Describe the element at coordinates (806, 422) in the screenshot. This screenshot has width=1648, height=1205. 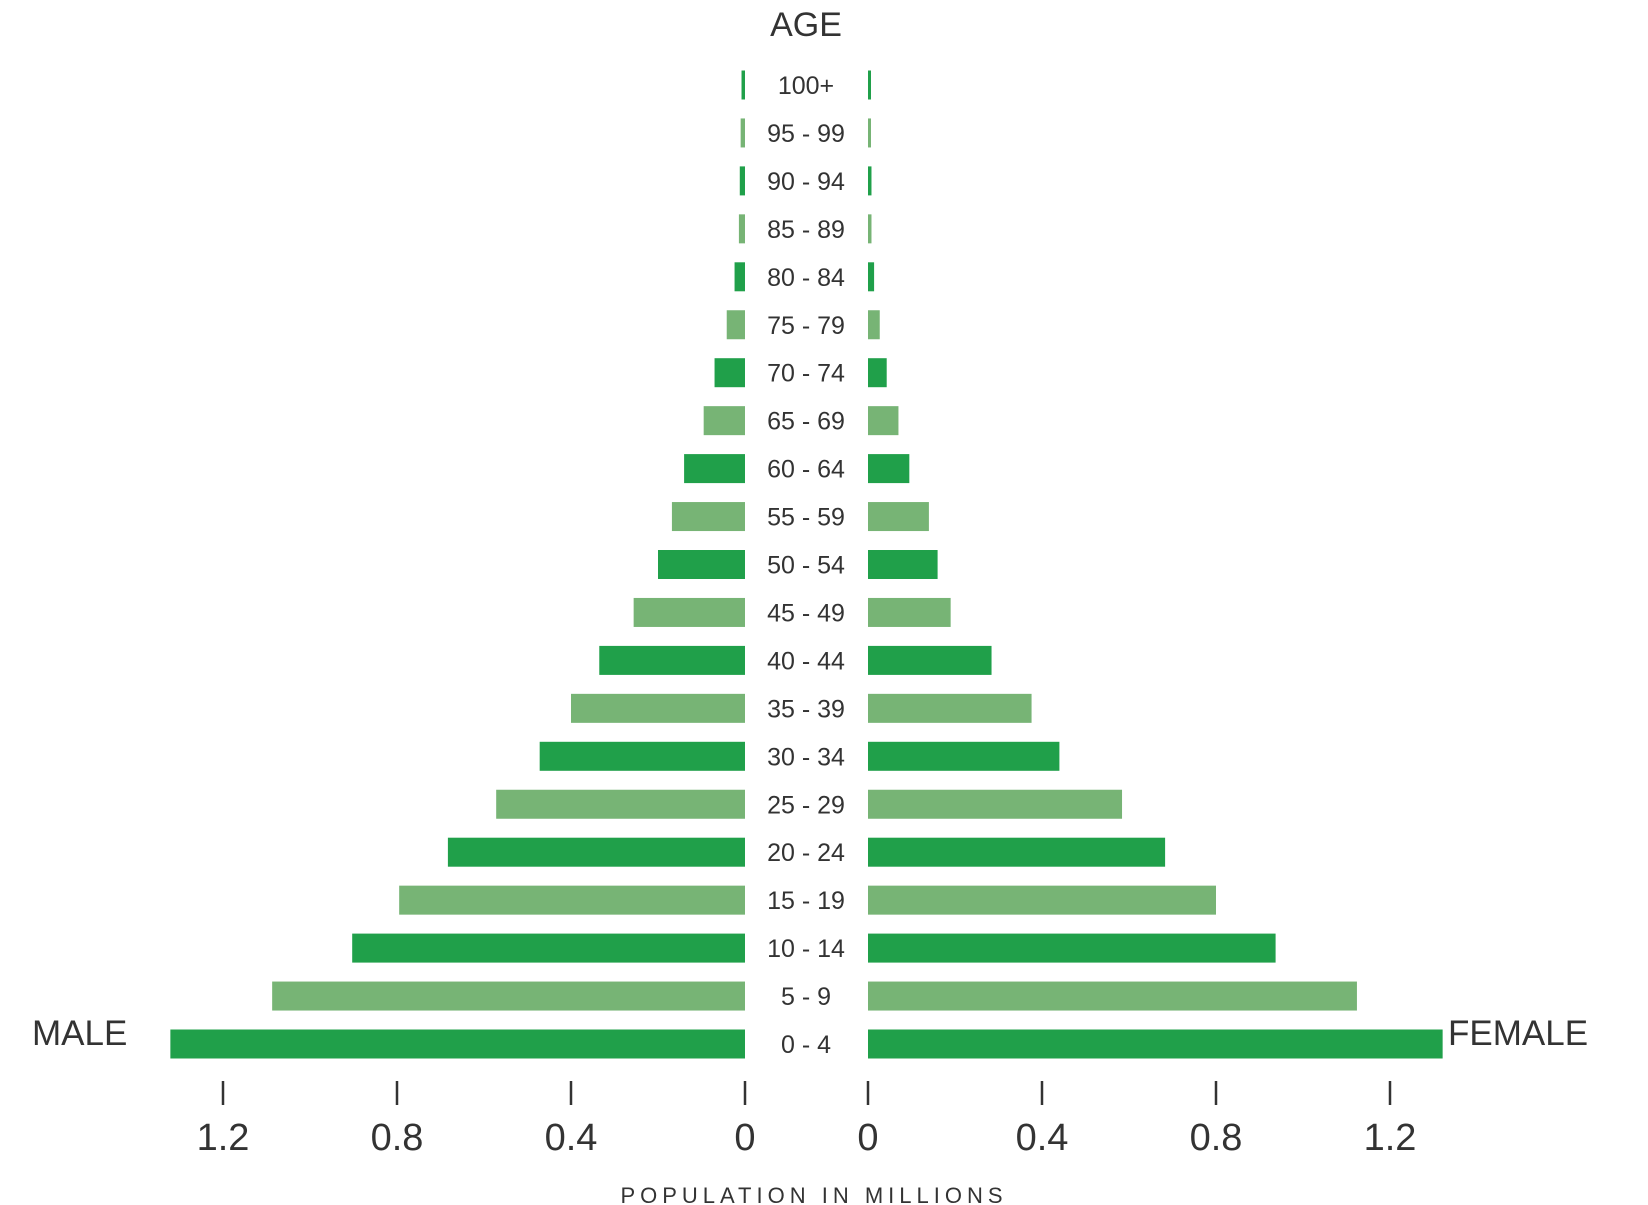
I see `age-label-65-69: 65 - 69` at that location.